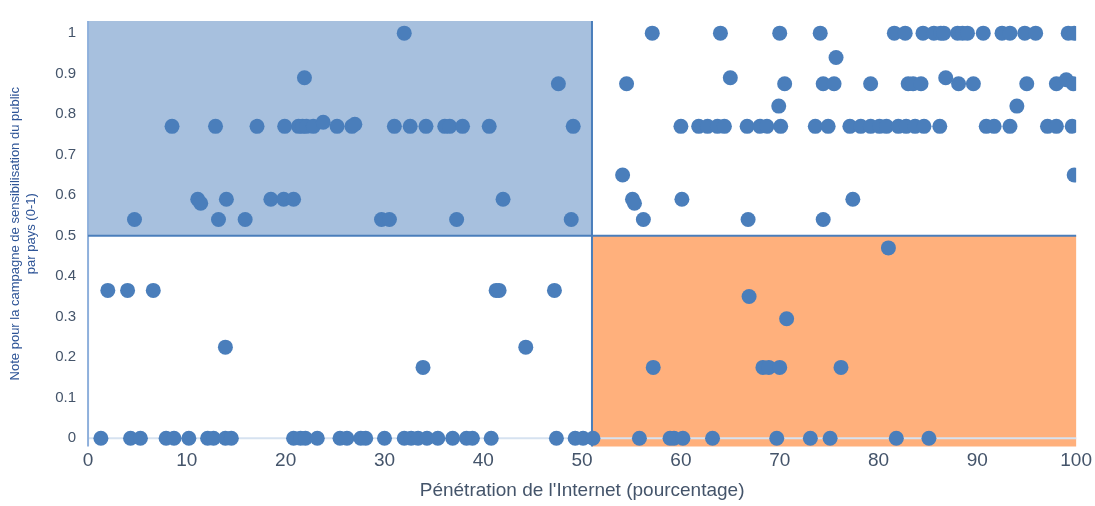 Image resolution: width=1095 pixels, height=506 pixels. What do you see at coordinates (483, 460) in the screenshot?
I see `x-tick-label: 40` at bounding box center [483, 460].